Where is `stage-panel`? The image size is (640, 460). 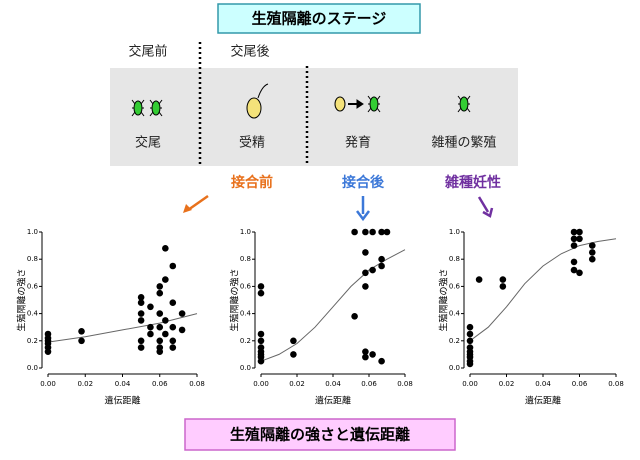 stage-panel is located at coordinates (314, 117).